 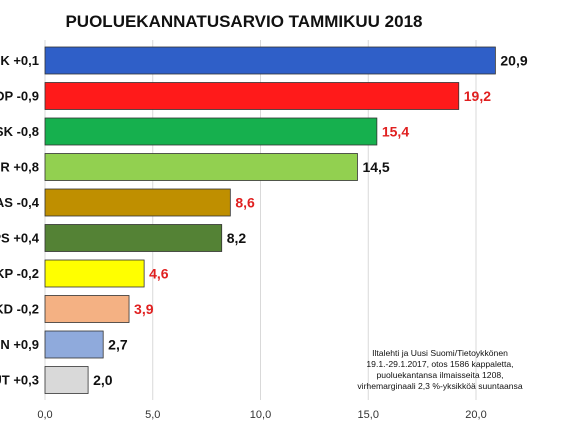 I want to click on value-label: 2,7, so click(x=118, y=345).